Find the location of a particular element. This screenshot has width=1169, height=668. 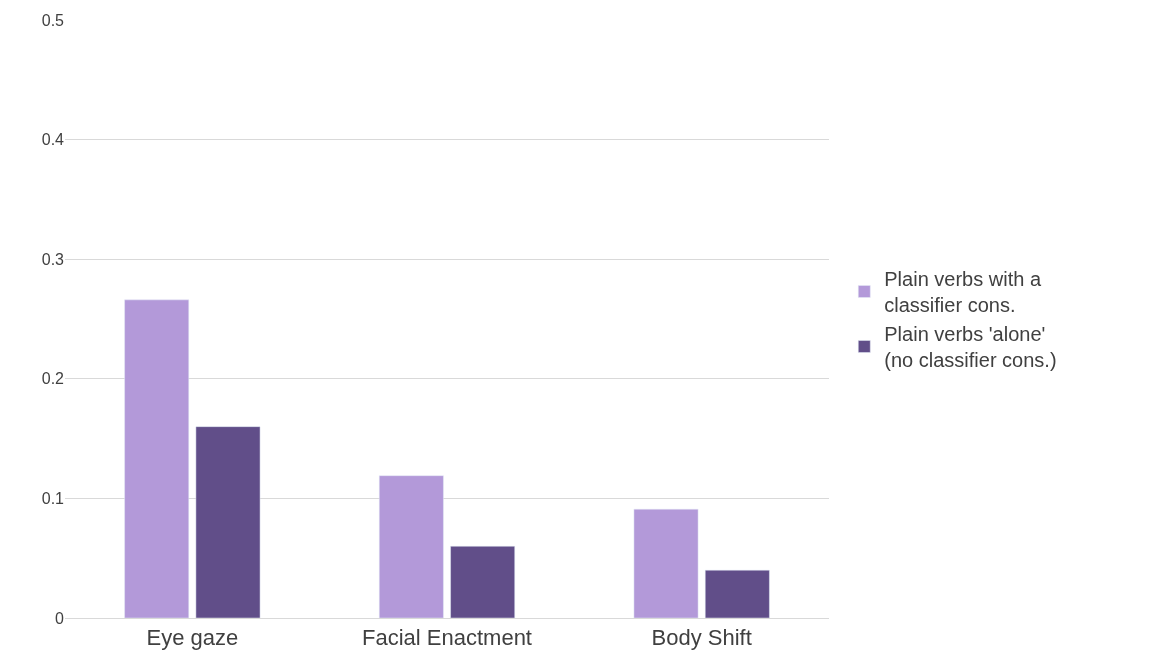

y-tick-label: 0.1 is located at coordinates (53, 498).